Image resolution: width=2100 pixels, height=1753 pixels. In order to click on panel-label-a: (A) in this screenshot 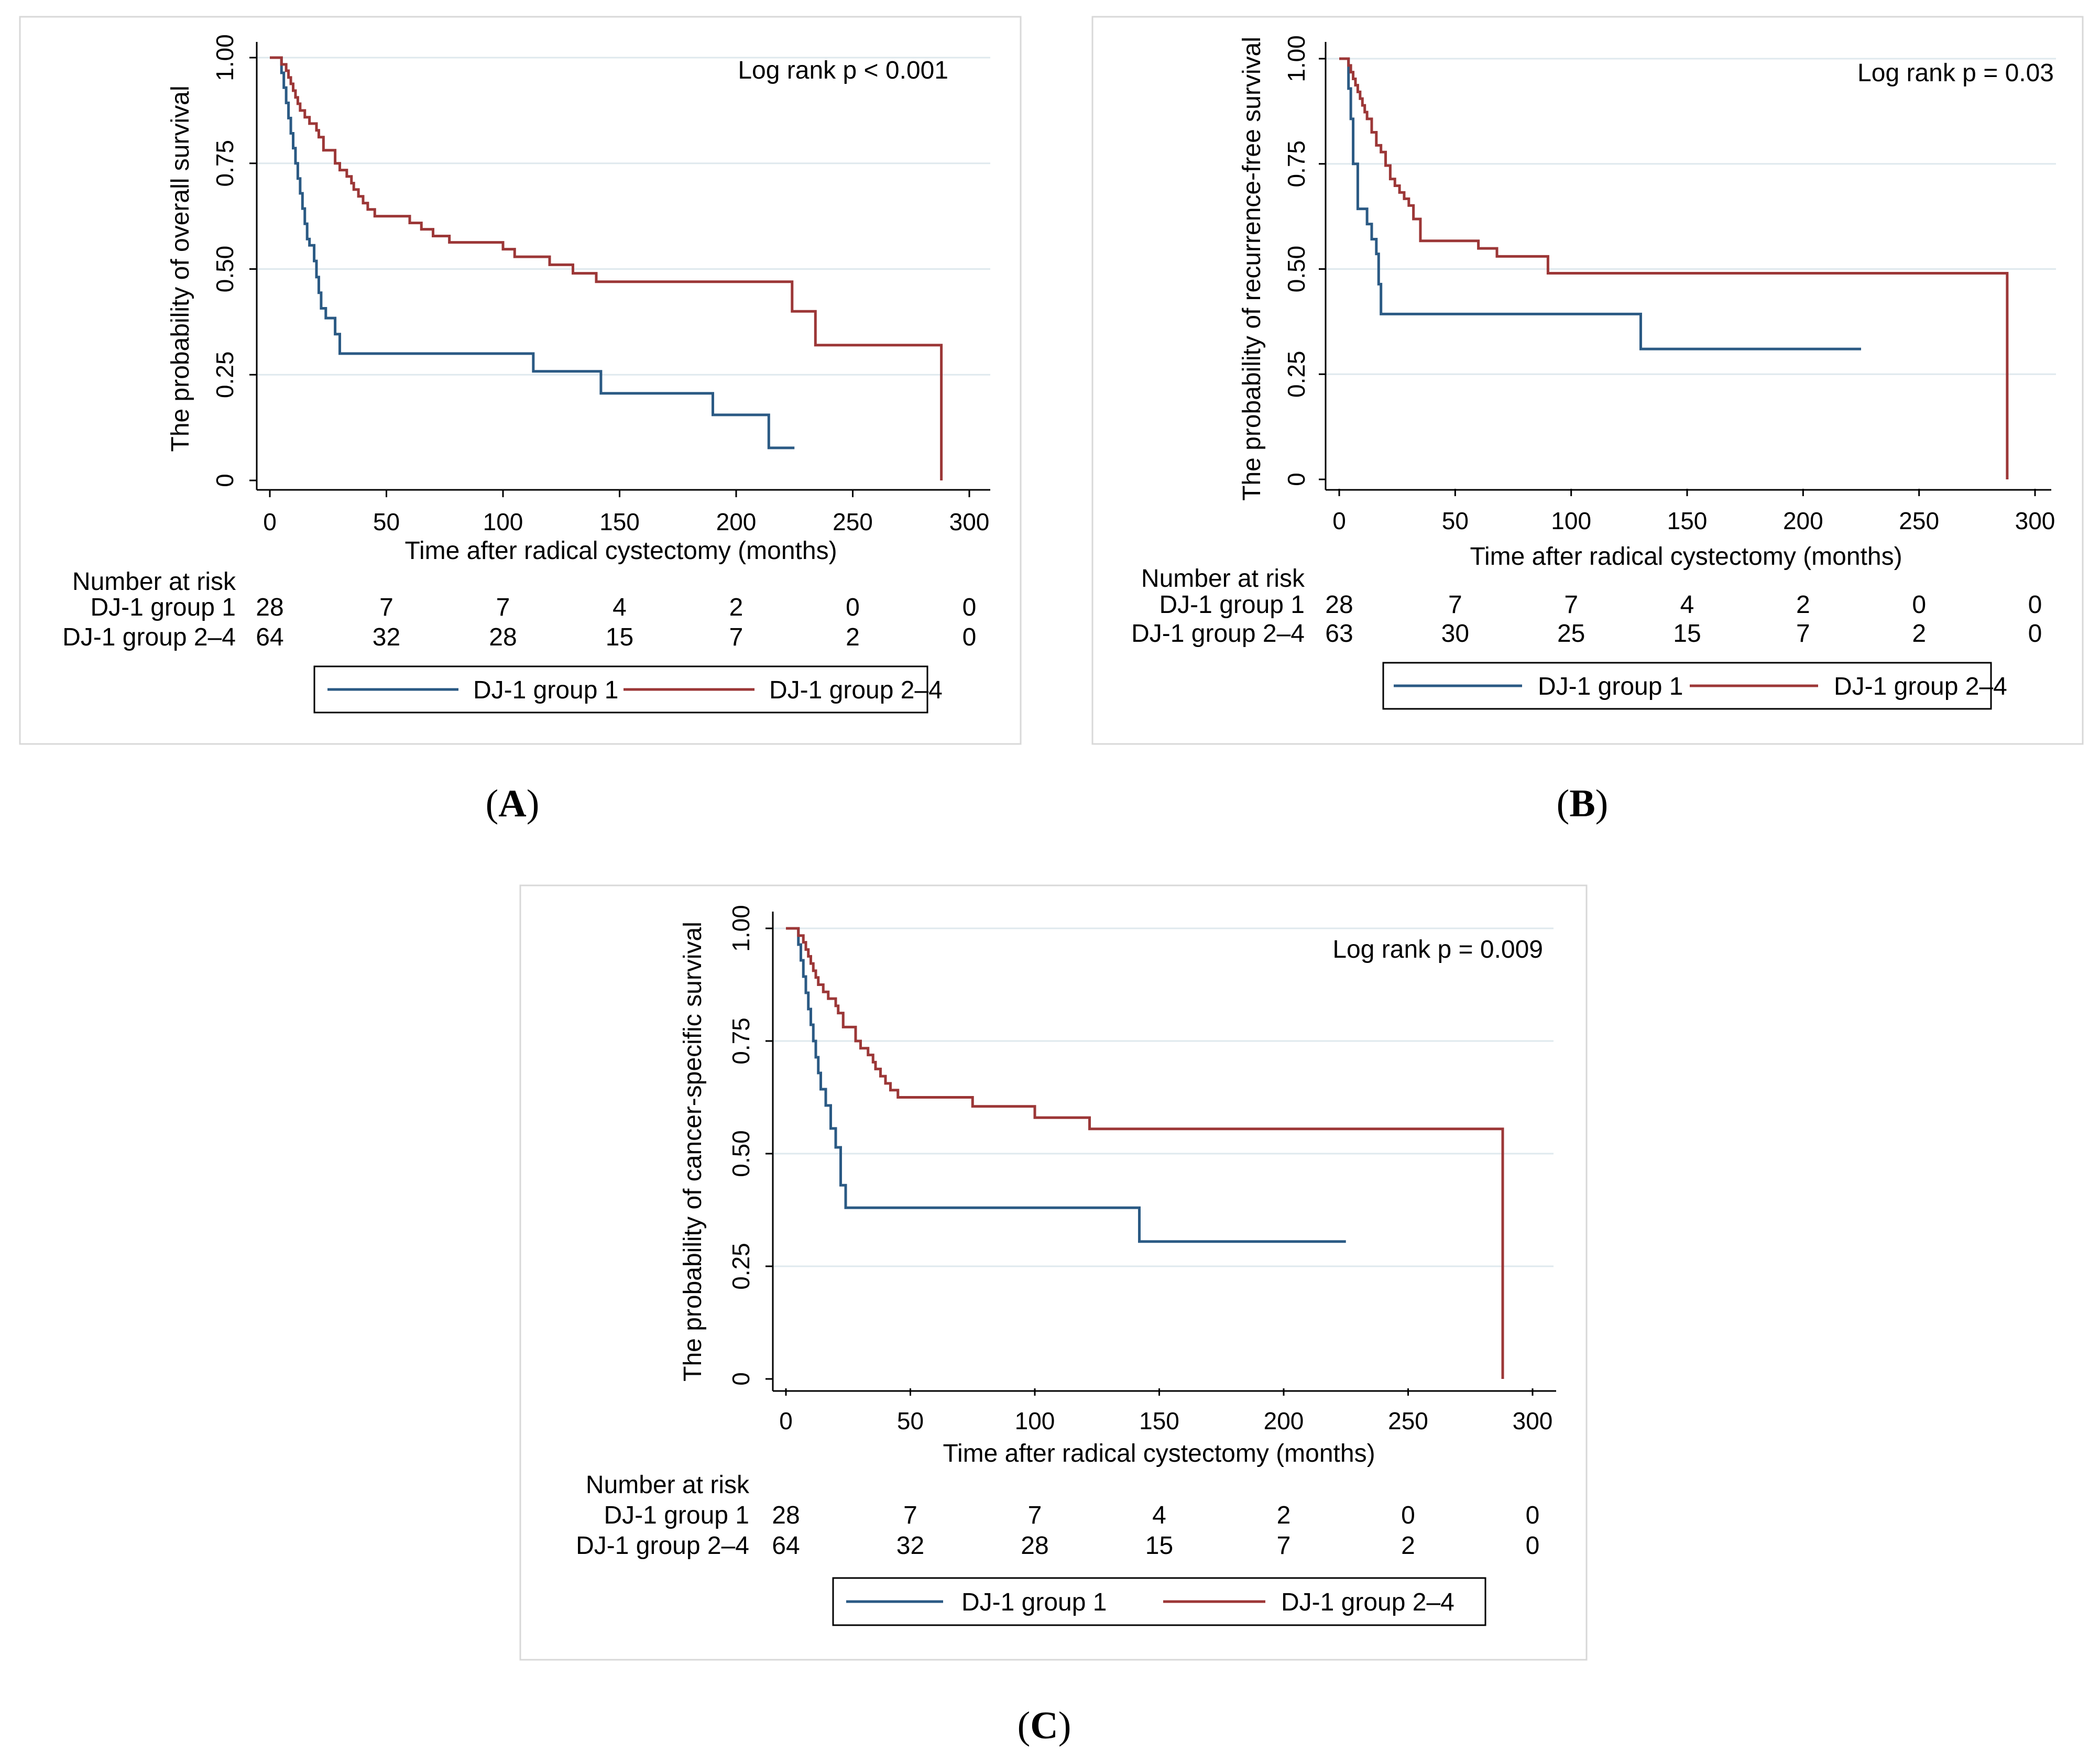, I will do `click(513, 804)`.